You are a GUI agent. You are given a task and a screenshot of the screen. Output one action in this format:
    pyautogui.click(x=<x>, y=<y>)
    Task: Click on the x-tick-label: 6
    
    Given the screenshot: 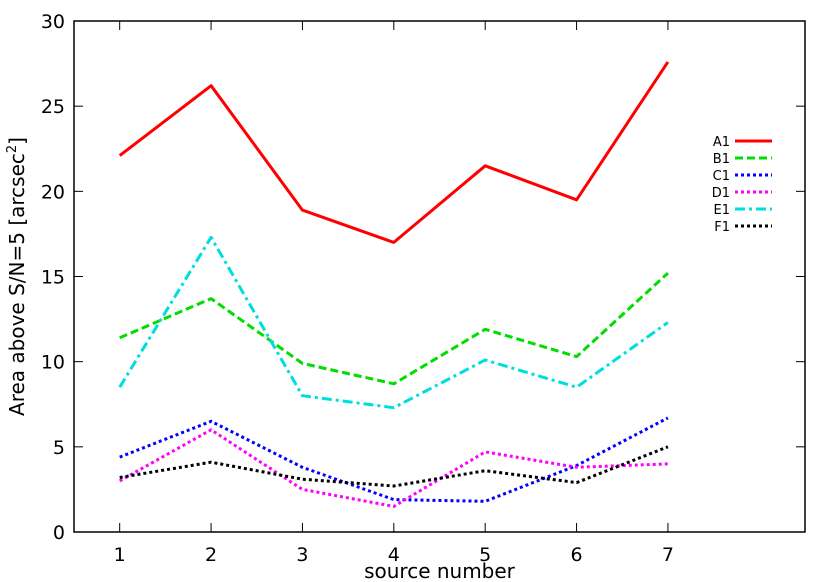 What is the action you would take?
    pyautogui.click(x=577, y=555)
    